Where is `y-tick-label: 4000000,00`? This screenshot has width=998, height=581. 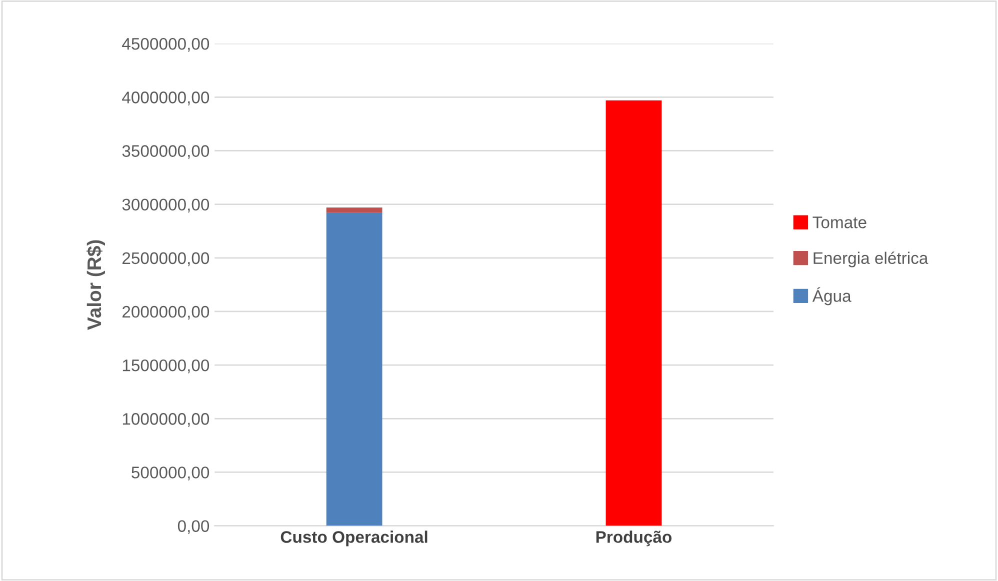
y-tick-label: 4000000,00 is located at coordinates (166, 99).